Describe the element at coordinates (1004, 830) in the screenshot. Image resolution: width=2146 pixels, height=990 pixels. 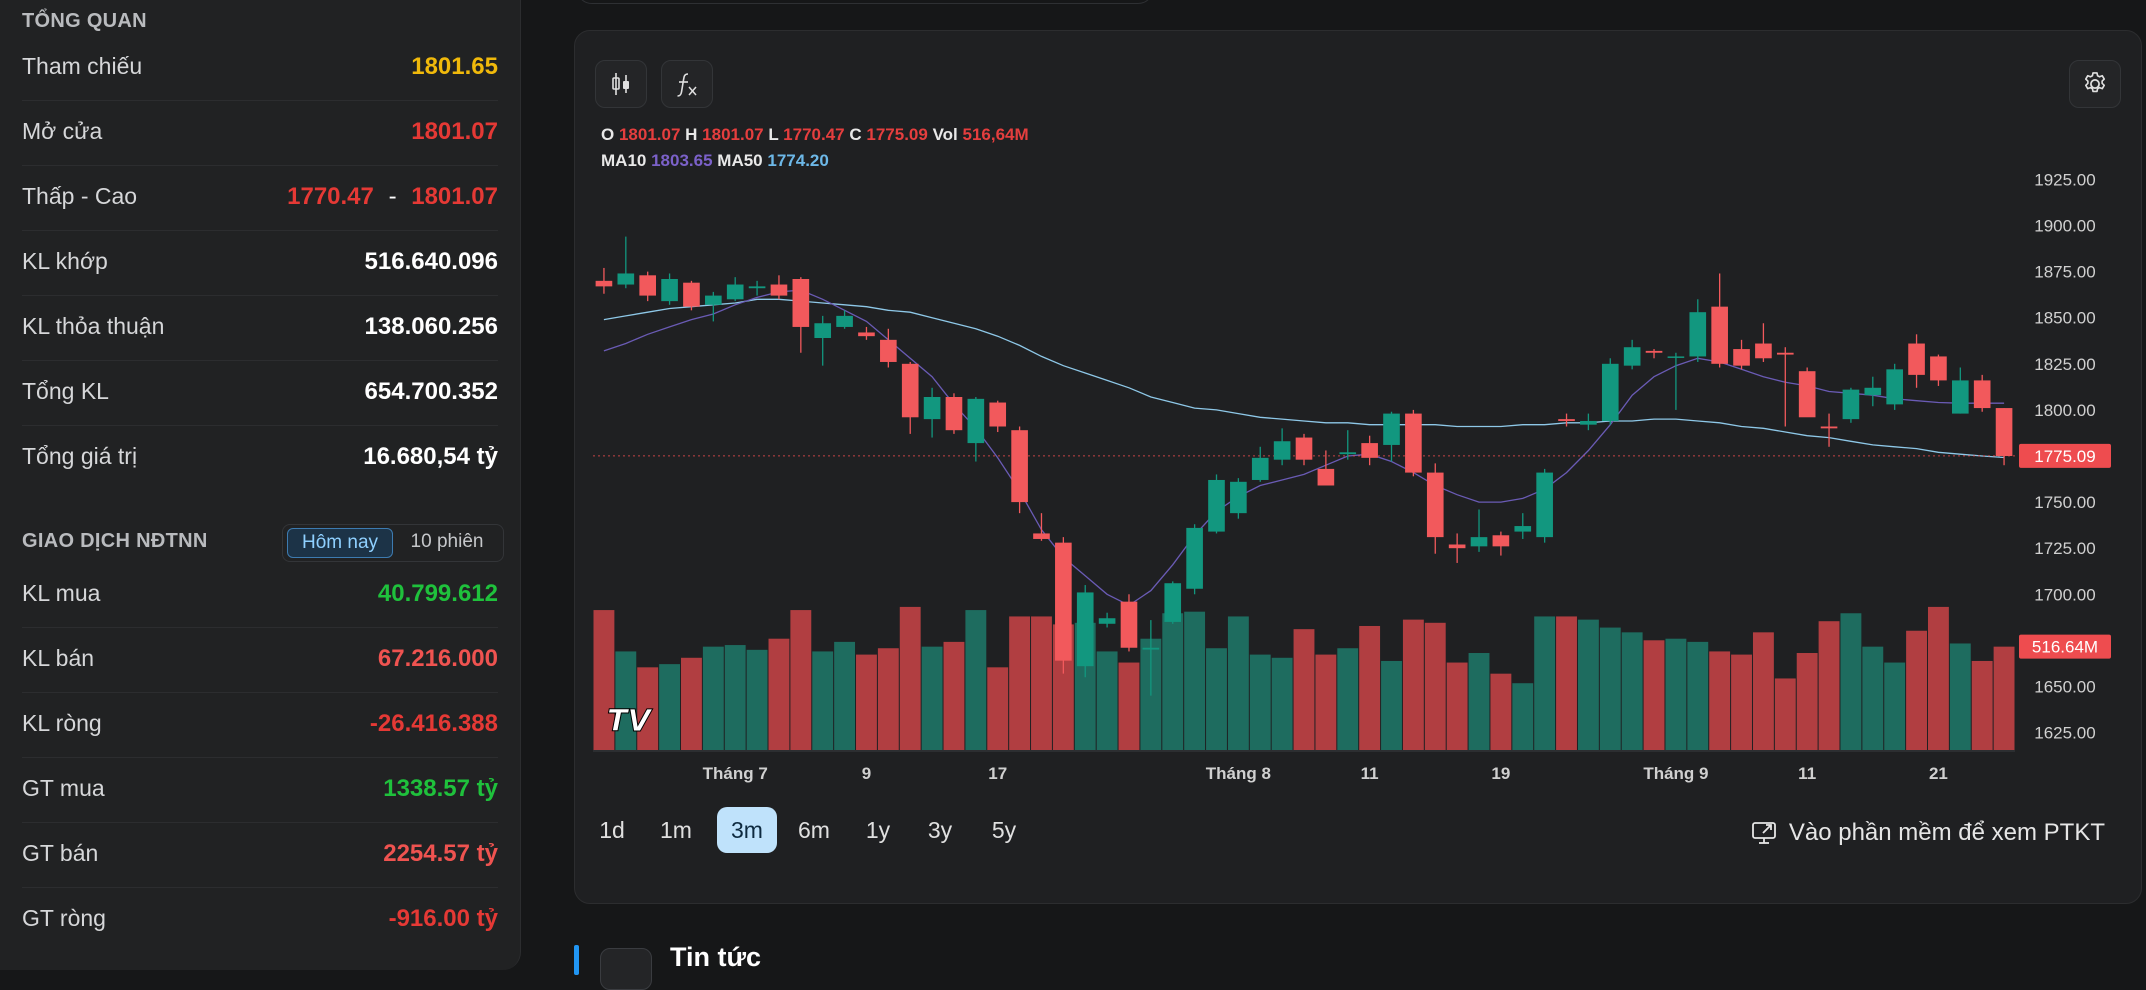
I see `range-5y-button: 5y` at that location.